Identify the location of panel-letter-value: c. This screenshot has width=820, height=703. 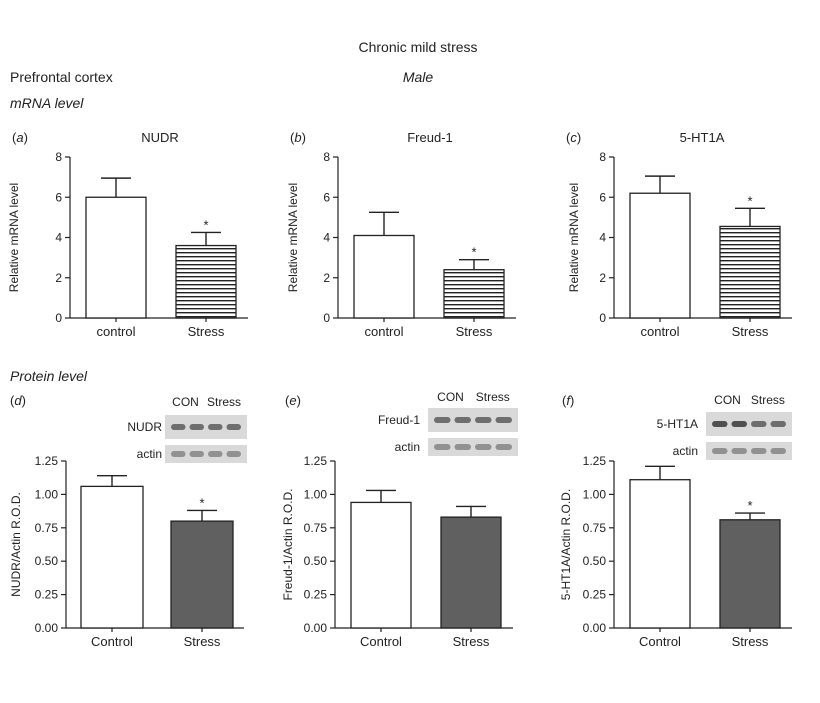
(573, 137).